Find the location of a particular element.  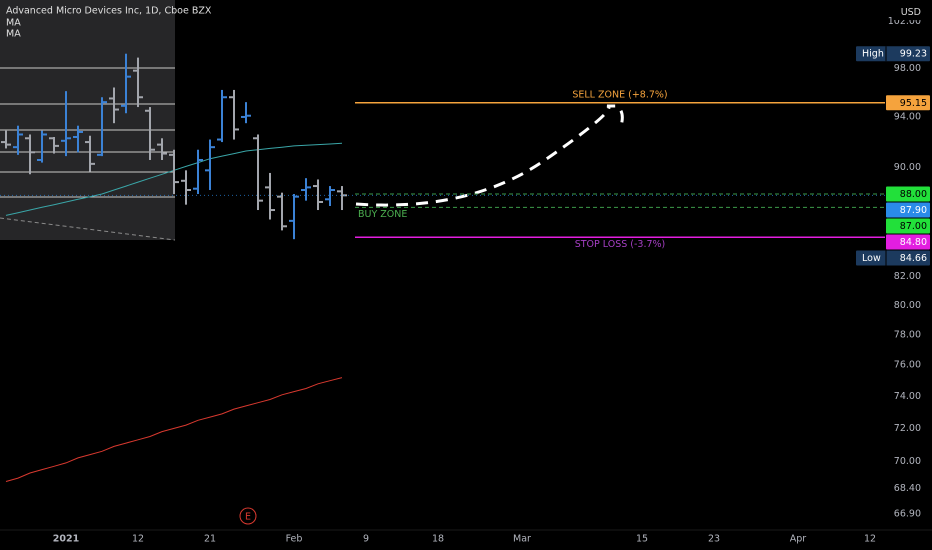

y-tick-label: 94.00 is located at coordinates (907, 116).